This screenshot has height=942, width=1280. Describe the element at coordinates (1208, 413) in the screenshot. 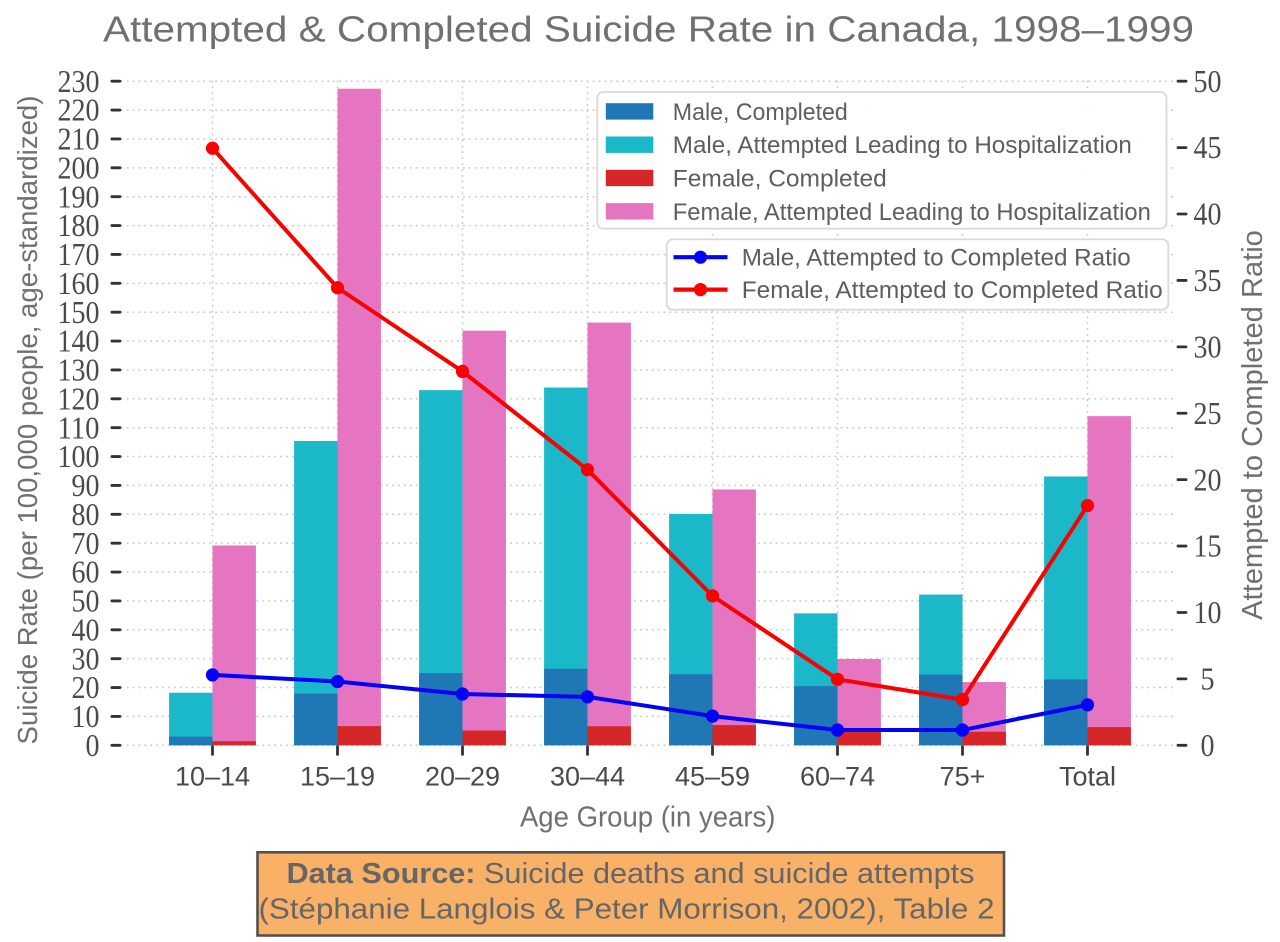

I see `svg-text: 25` at that location.